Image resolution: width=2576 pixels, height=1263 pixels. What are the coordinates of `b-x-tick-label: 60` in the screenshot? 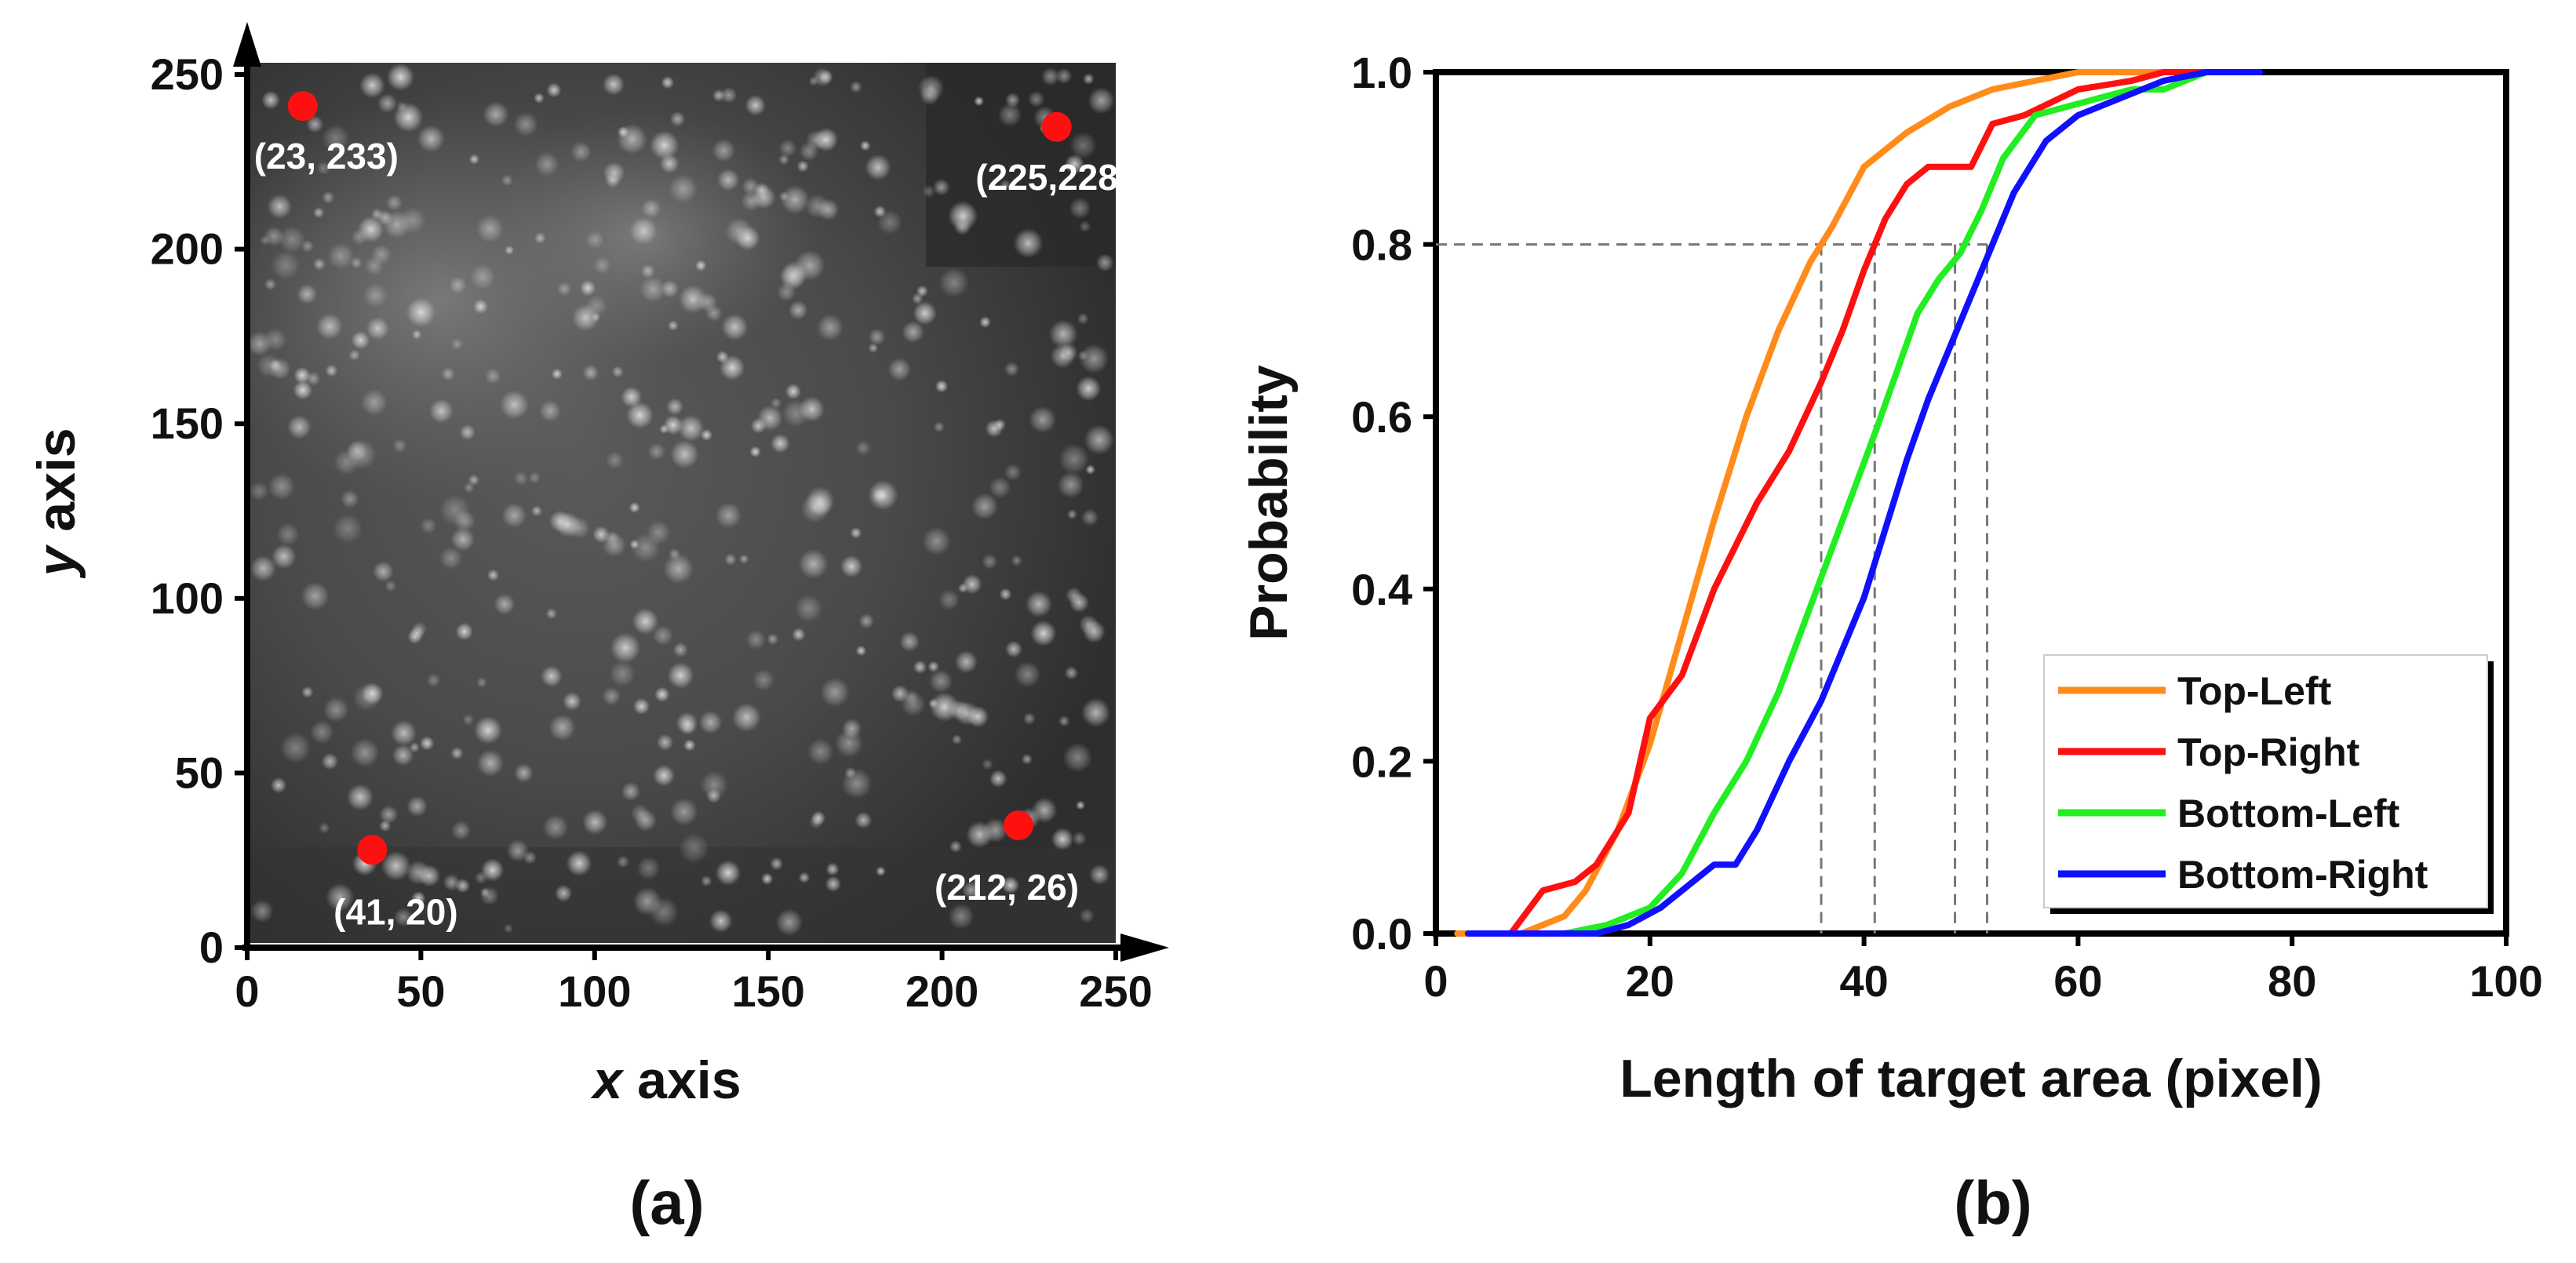 It's located at (2077, 981).